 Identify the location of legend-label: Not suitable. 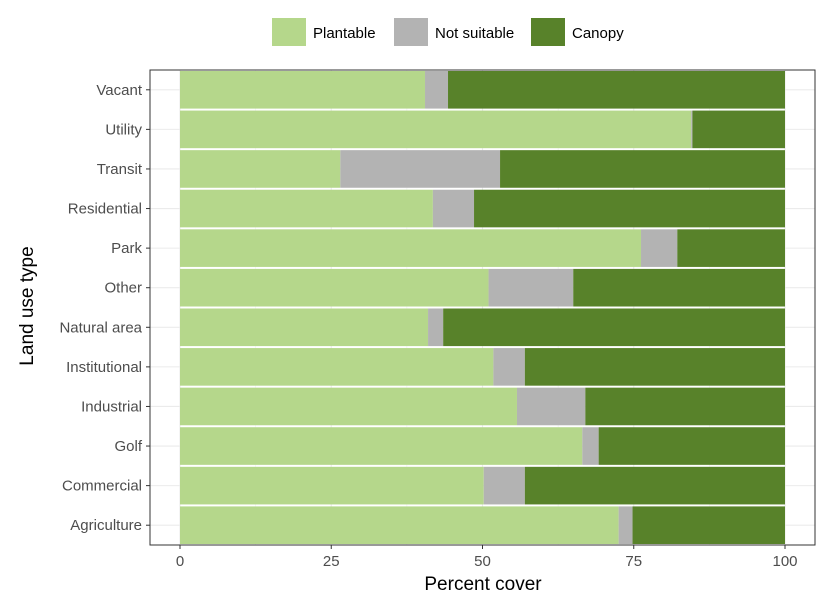
(474, 33).